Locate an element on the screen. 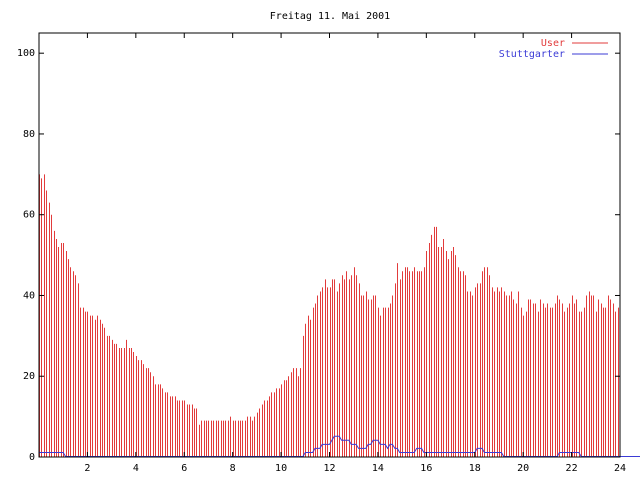 This screenshot has height=480, width=640. x-tick-label: 18 is located at coordinates (475, 468).